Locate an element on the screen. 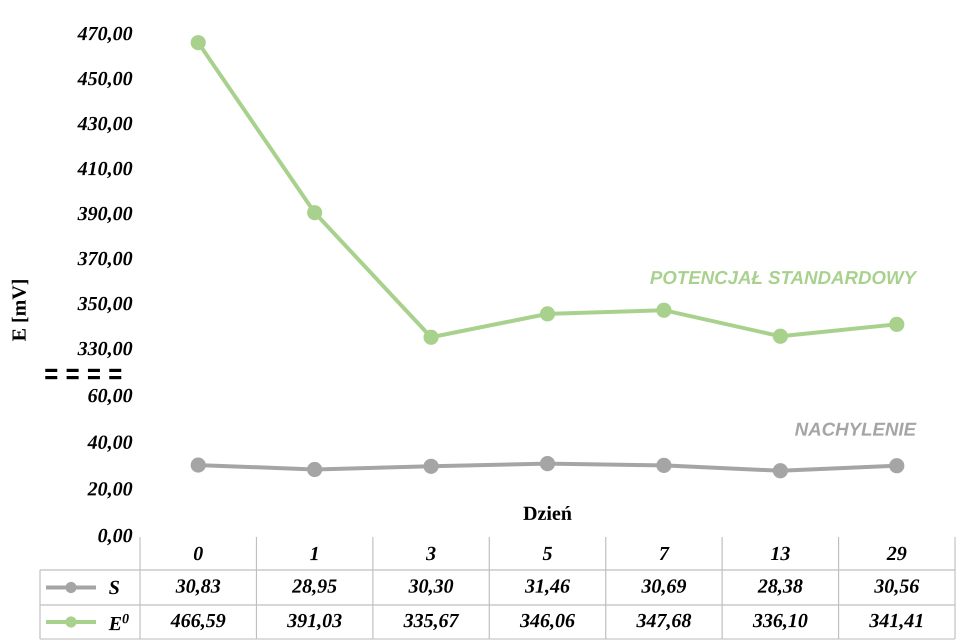  y-axis-title: E [mV] is located at coordinates (20, 311).